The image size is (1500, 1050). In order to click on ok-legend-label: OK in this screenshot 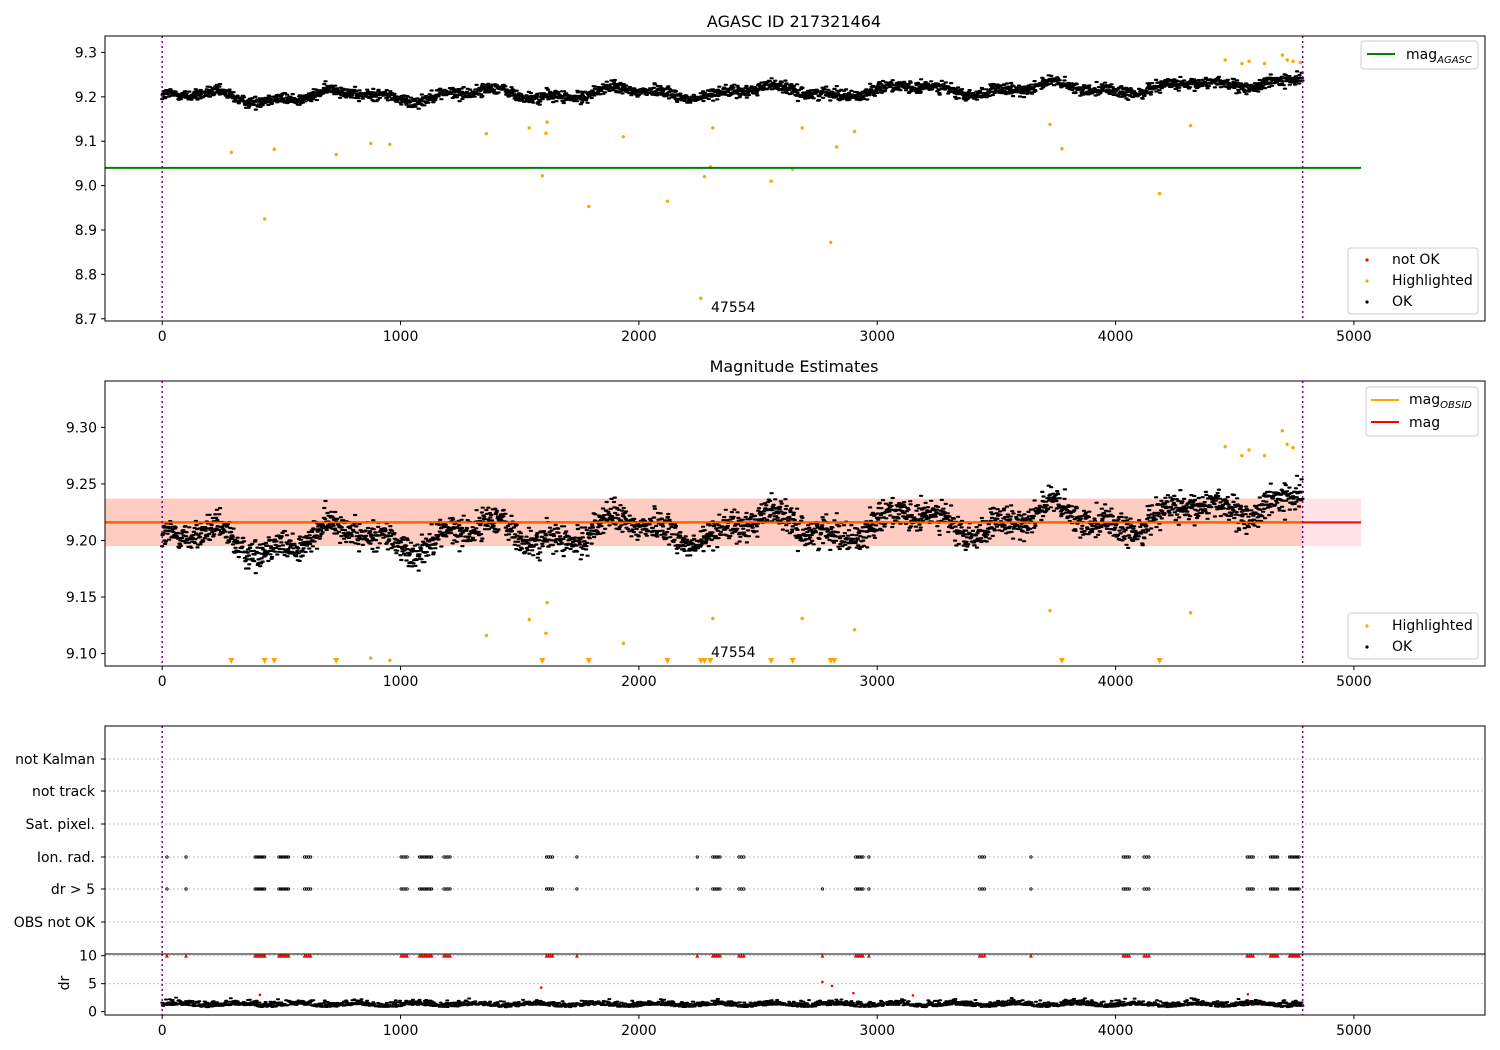, I will do `click(1402, 647)`.